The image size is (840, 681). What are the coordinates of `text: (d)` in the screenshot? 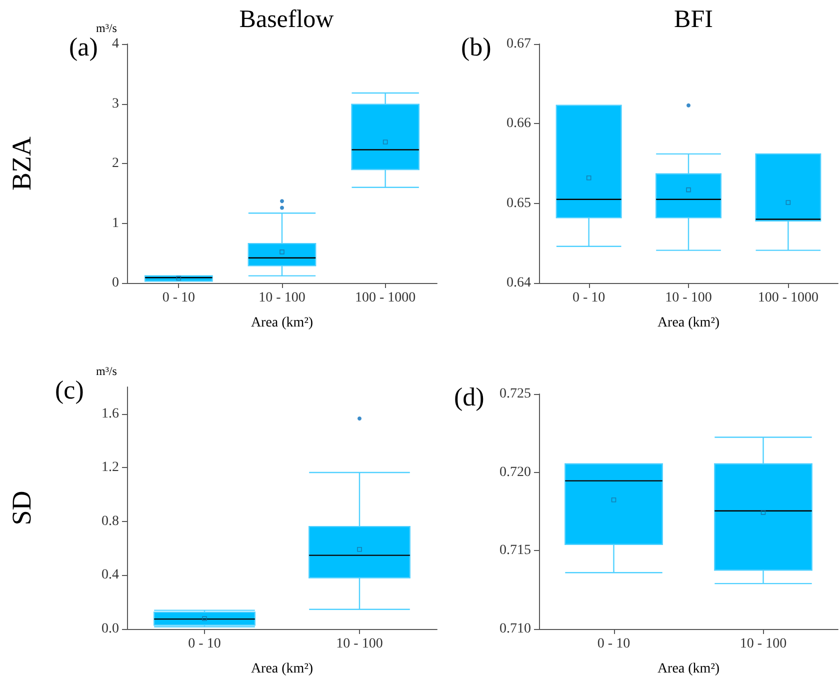 It's located at (469, 397).